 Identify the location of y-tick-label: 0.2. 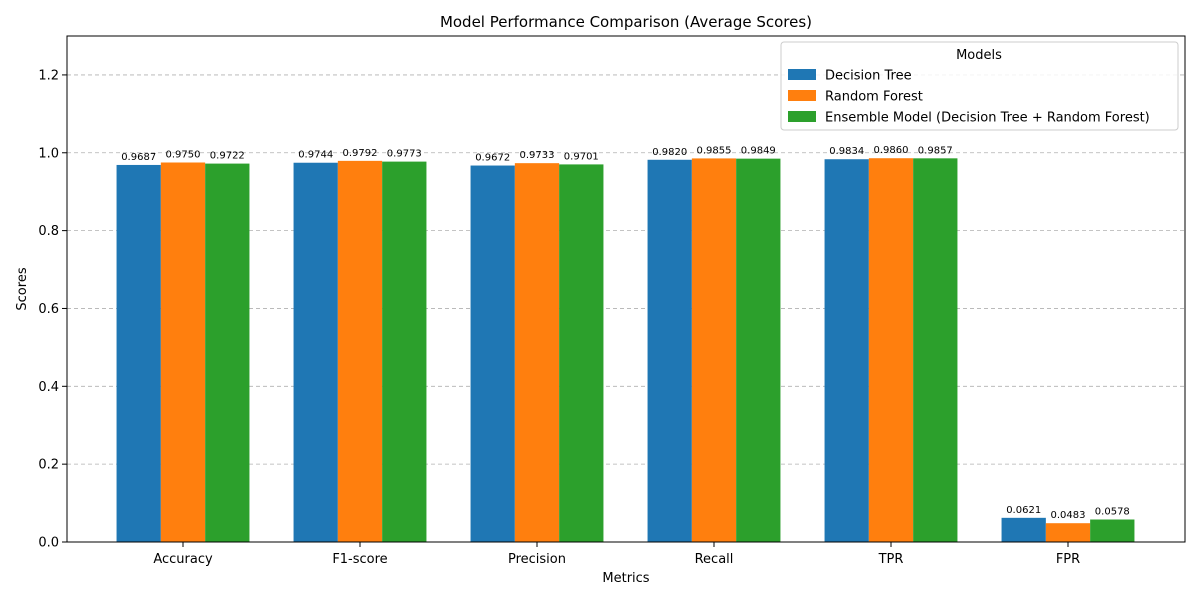
(48, 465).